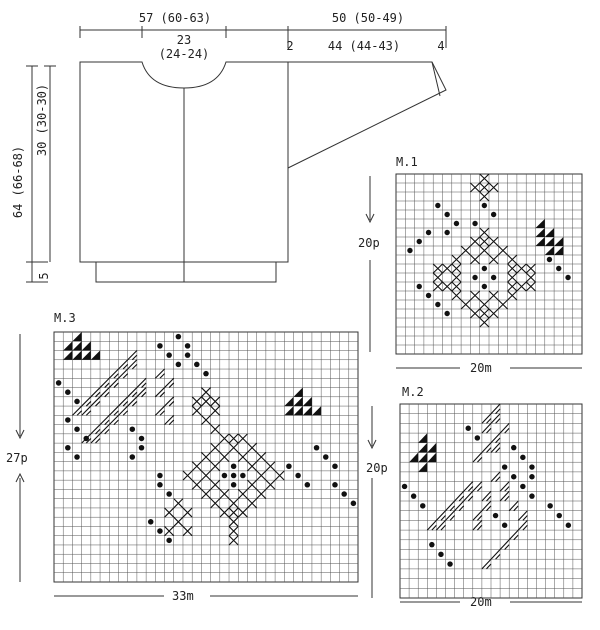 The height and width of the screenshot is (630, 600). Describe the element at coordinates (481, 368) in the screenshot. I see `chart-m1-cols-label: 20m` at that location.